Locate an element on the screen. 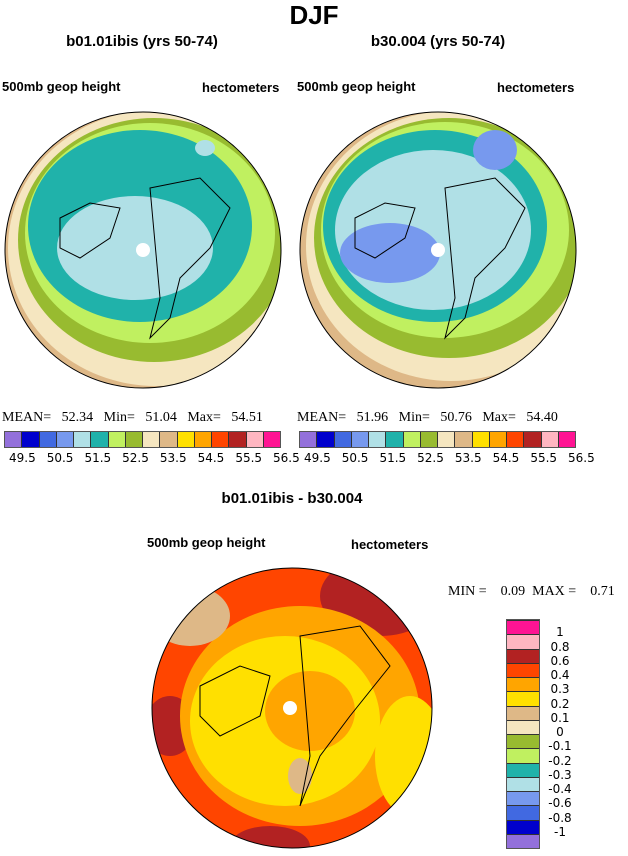 The height and width of the screenshot is (856, 628). tick-label: 0 is located at coordinates (560, 732).